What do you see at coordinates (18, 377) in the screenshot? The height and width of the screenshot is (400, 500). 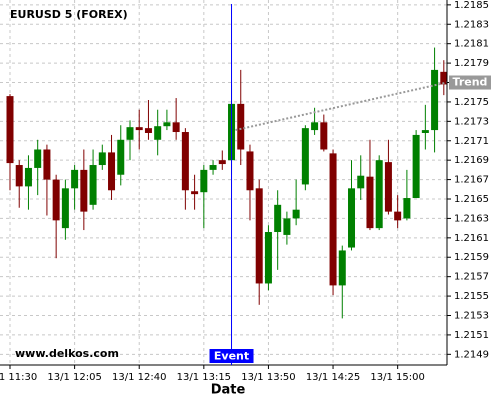 I see `x-tick-label: 13/1 11:30` at bounding box center [18, 377].